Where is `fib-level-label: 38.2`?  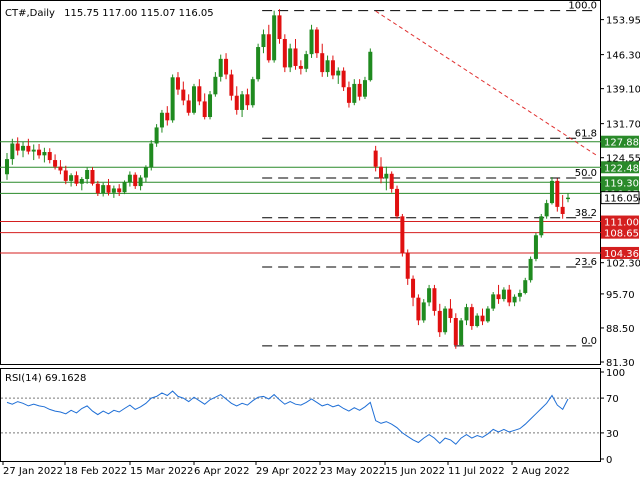 fib-level-label: 38.2 is located at coordinates (586, 213).